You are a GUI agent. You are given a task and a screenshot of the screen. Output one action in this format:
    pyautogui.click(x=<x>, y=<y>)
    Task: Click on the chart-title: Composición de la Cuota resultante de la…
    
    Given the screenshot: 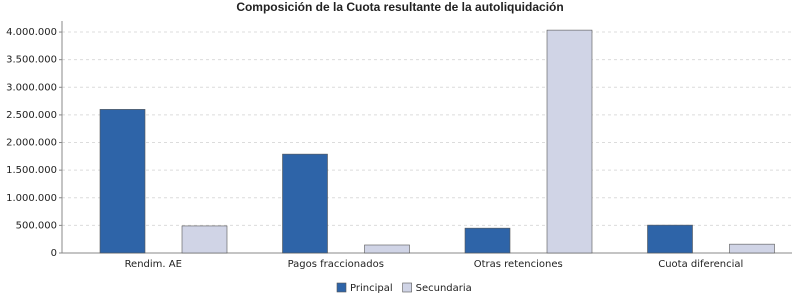 What is the action you would take?
    pyautogui.click(x=399, y=7)
    